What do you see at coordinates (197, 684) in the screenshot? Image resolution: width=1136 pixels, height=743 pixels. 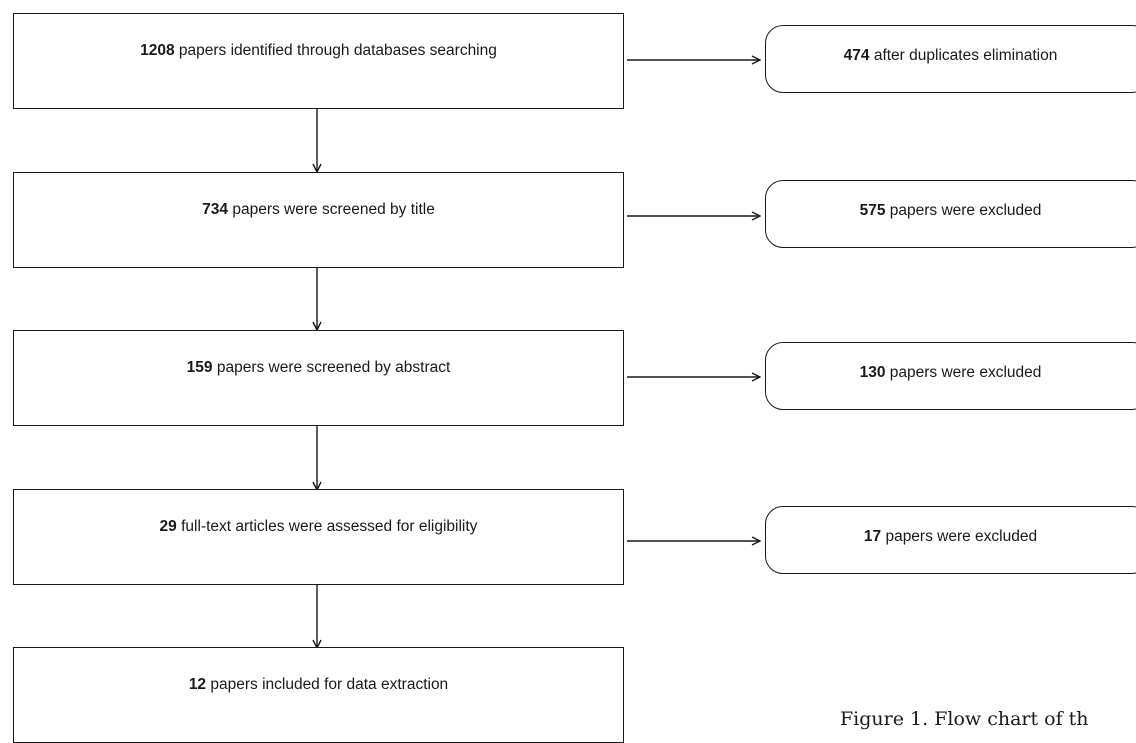 I see `step-included-count: 12` at bounding box center [197, 684].